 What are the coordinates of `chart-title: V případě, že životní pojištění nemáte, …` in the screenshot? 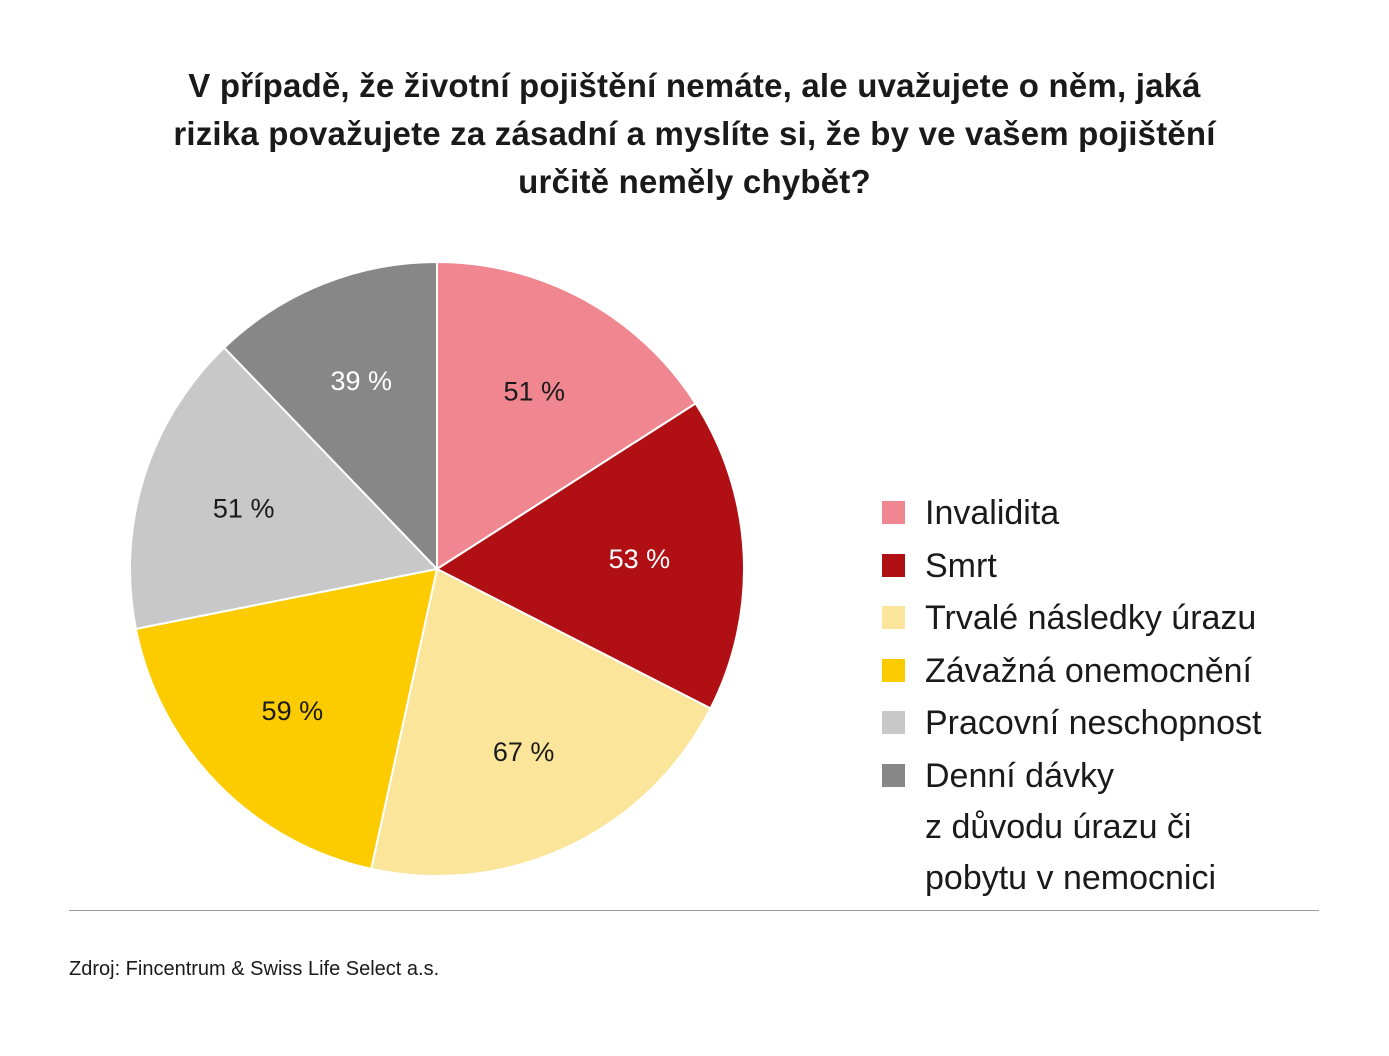 It's located at (694, 134).